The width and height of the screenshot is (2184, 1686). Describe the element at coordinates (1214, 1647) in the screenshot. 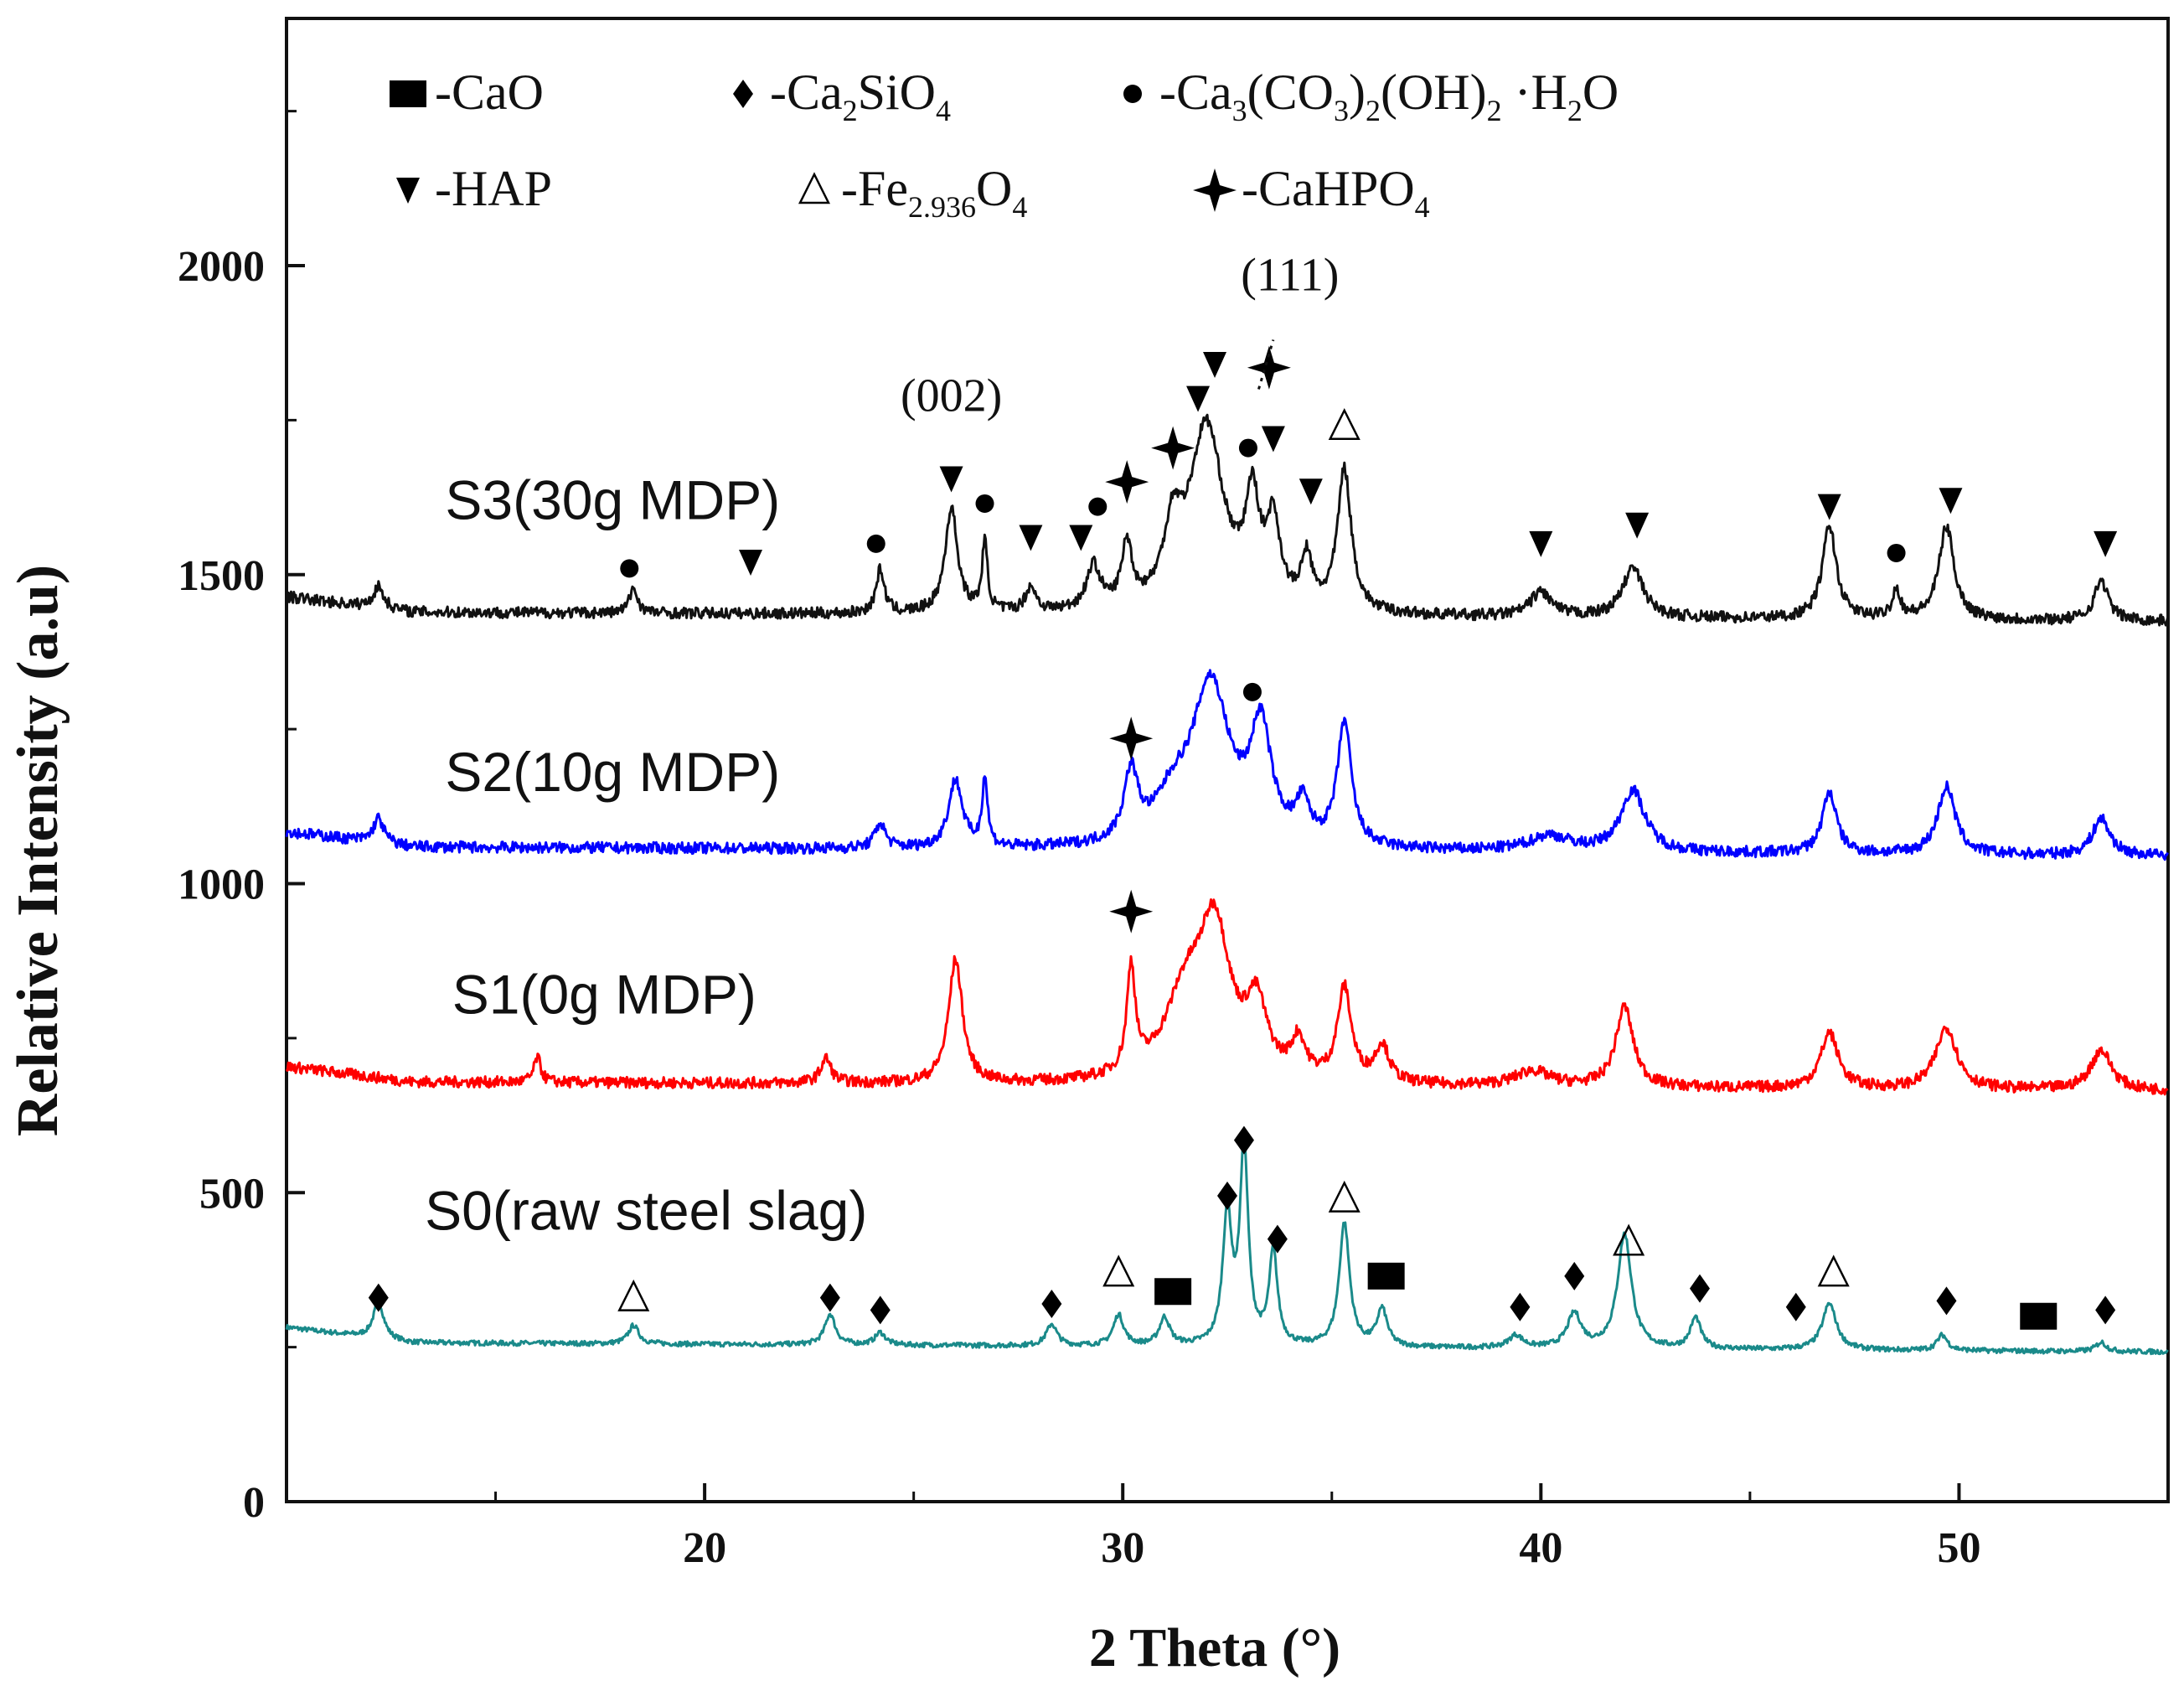

I see `x-axis-title: 2 Theta (°)` at that location.